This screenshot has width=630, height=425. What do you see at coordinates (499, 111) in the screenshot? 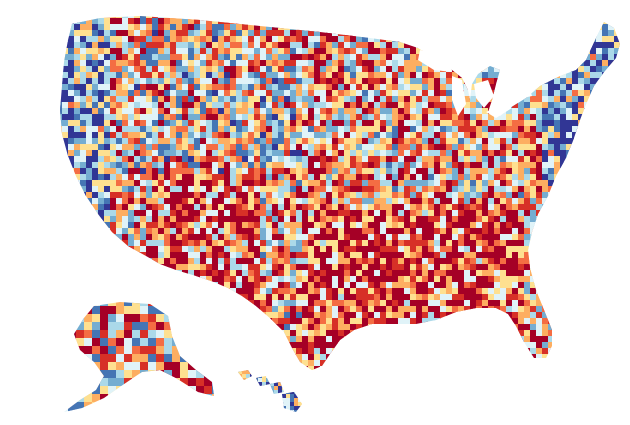
I see `lake-erie` at bounding box center [499, 111].